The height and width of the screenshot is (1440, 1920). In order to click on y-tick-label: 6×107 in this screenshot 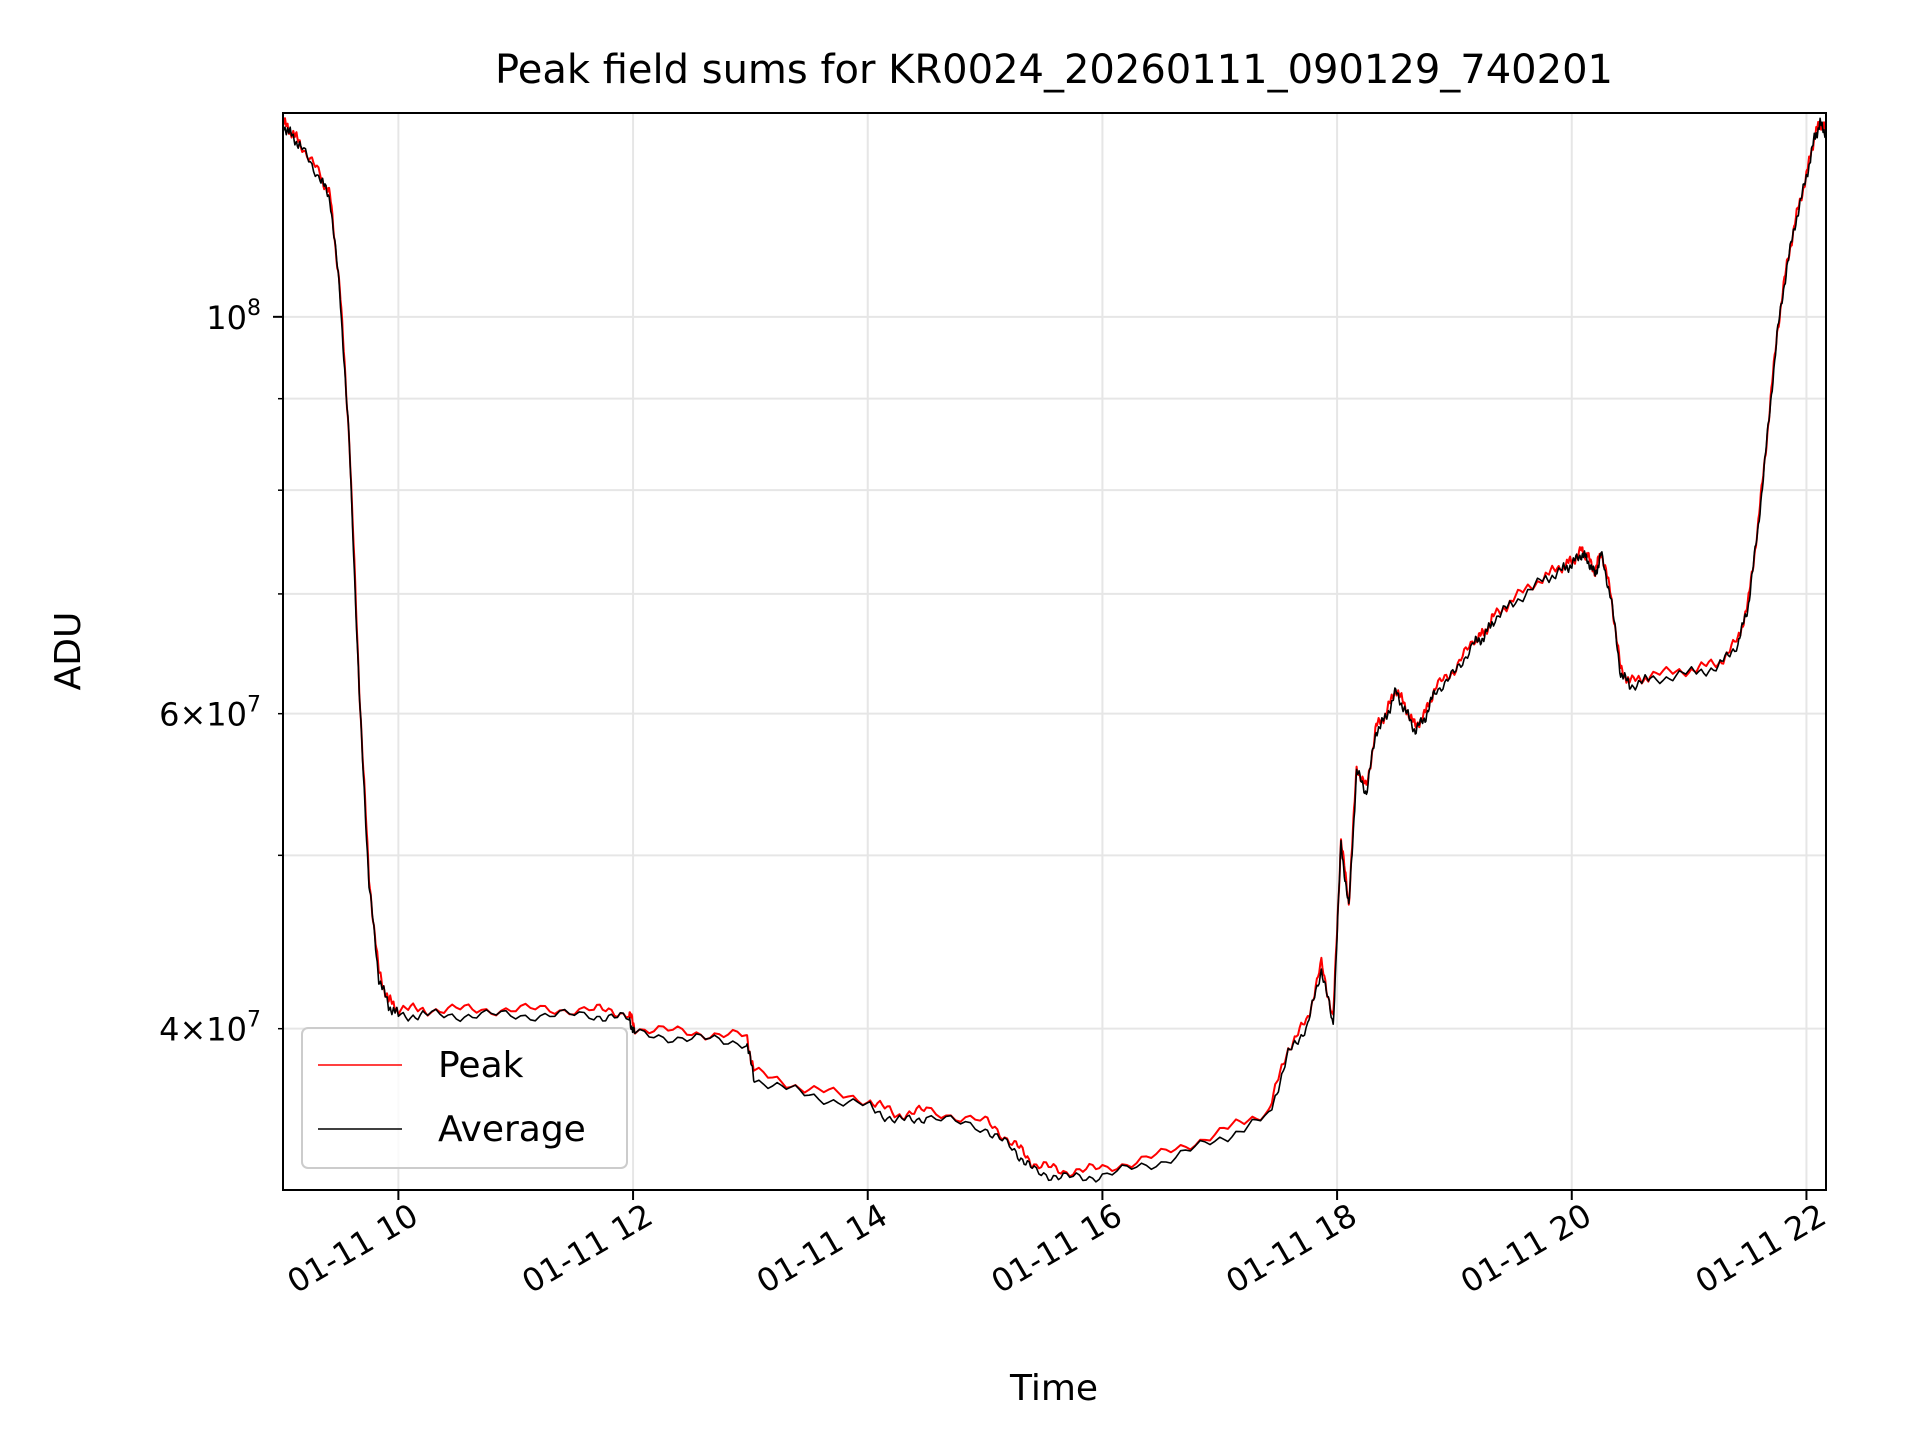, I will do `click(210, 713)`.